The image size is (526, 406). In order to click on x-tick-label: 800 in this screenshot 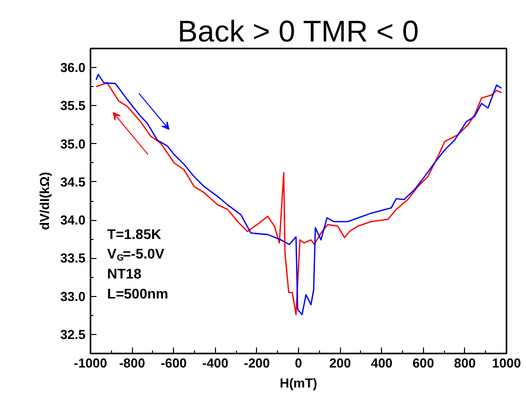, I will do `click(465, 363)`.